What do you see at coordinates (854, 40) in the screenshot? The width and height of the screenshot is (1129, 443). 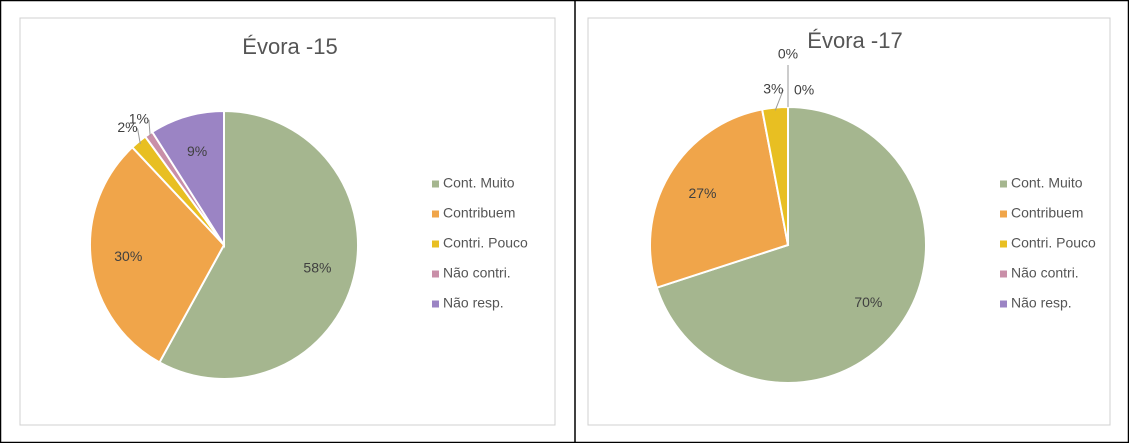 I see `chart-title: Évora -17` at bounding box center [854, 40].